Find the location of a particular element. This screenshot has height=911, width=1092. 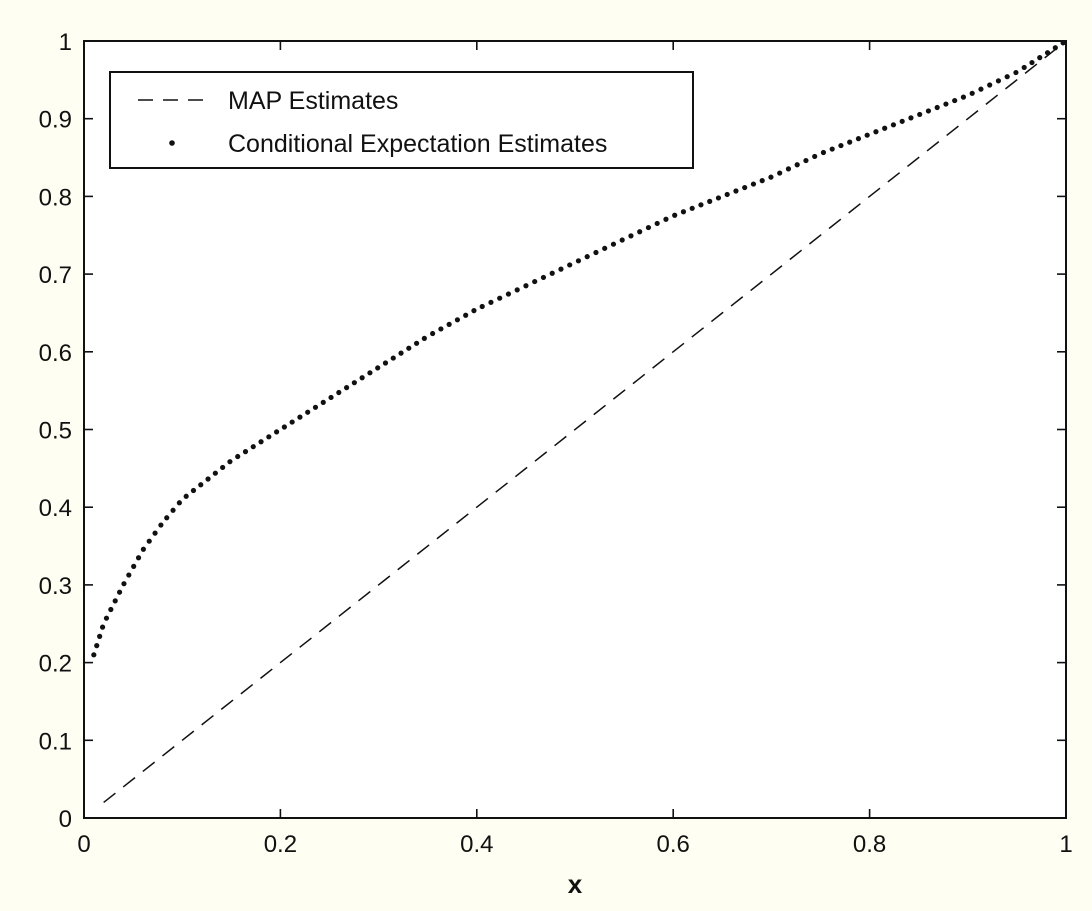

x-tick-label: 1 is located at coordinates (1065, 844).